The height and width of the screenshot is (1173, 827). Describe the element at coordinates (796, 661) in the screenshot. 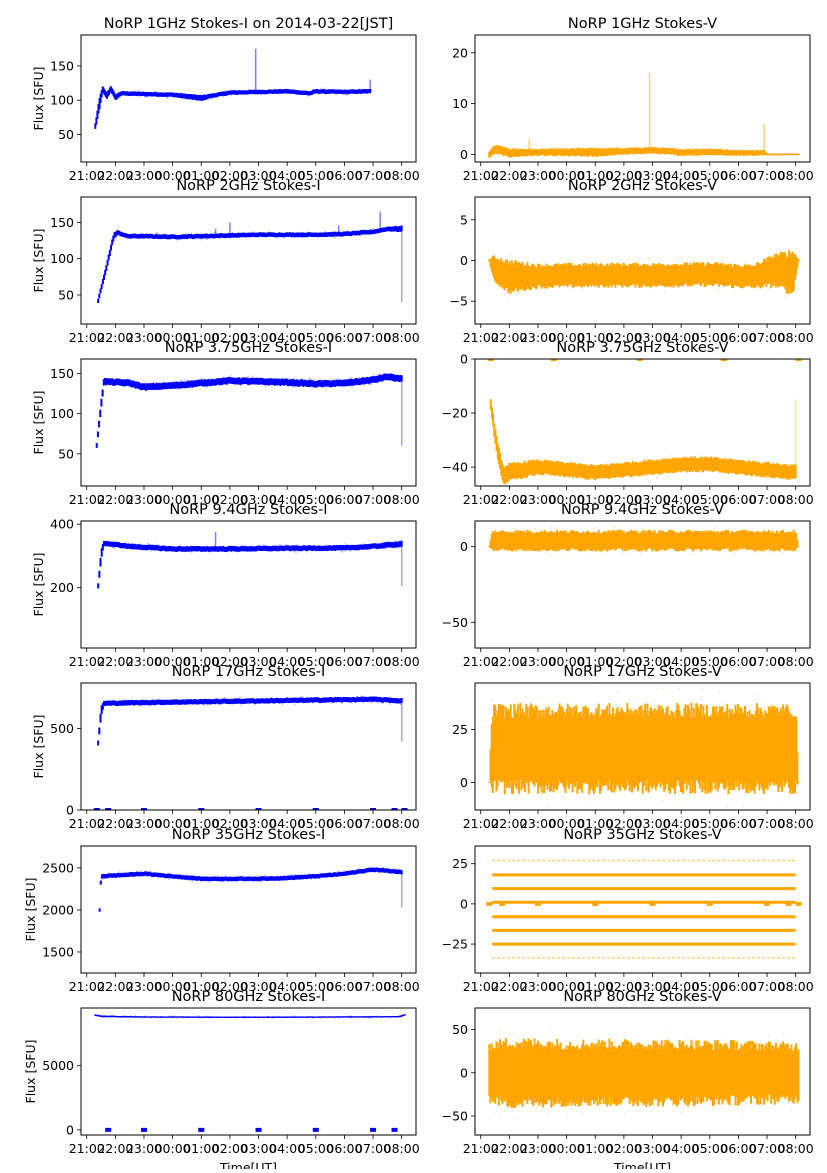

I see `x-tick-label: 08:00` at that location.